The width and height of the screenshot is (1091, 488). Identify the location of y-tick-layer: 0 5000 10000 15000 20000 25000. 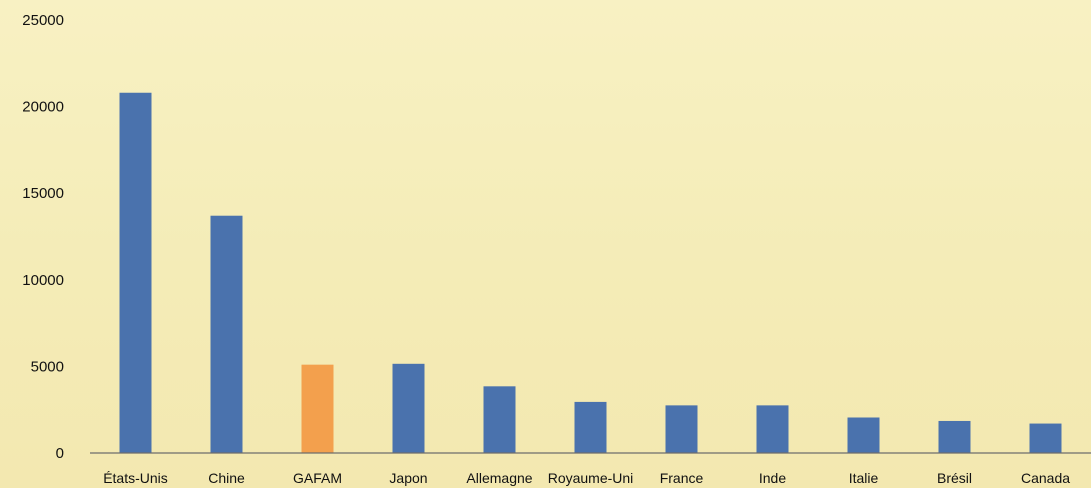
(43, 237).